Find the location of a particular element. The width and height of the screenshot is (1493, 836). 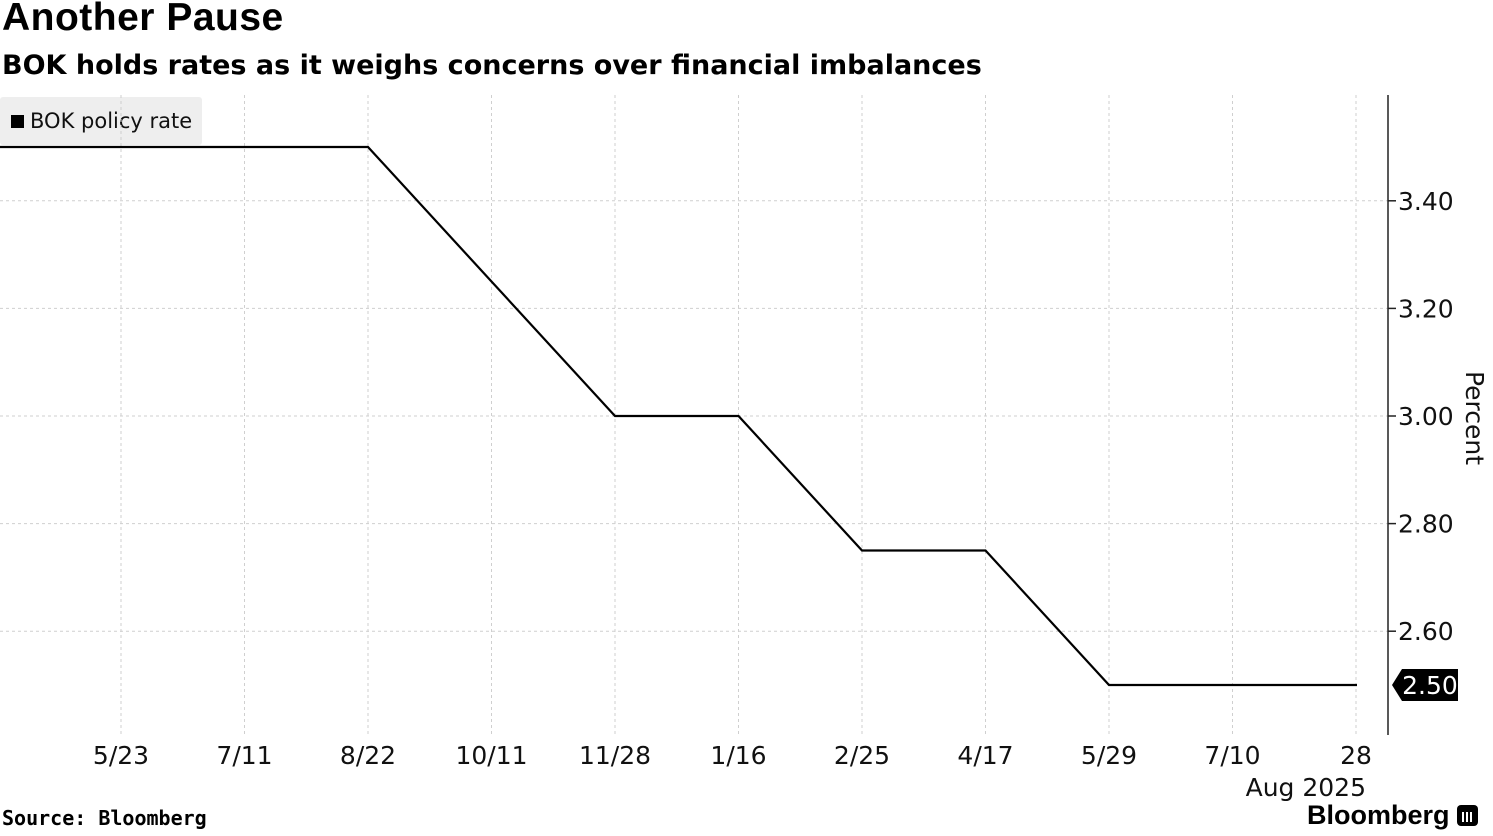

y-tick-label: 2.80 is located at coordinates (1426, 524).